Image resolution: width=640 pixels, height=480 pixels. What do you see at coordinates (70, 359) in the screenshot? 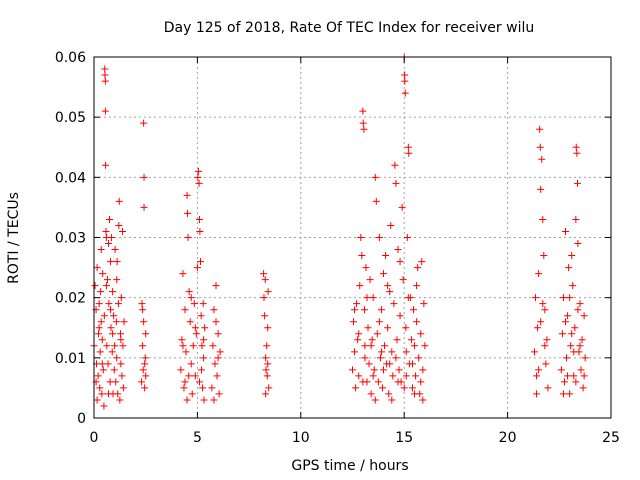
I see `y-tick-label: 0.01` at bounding box center [70, 359].